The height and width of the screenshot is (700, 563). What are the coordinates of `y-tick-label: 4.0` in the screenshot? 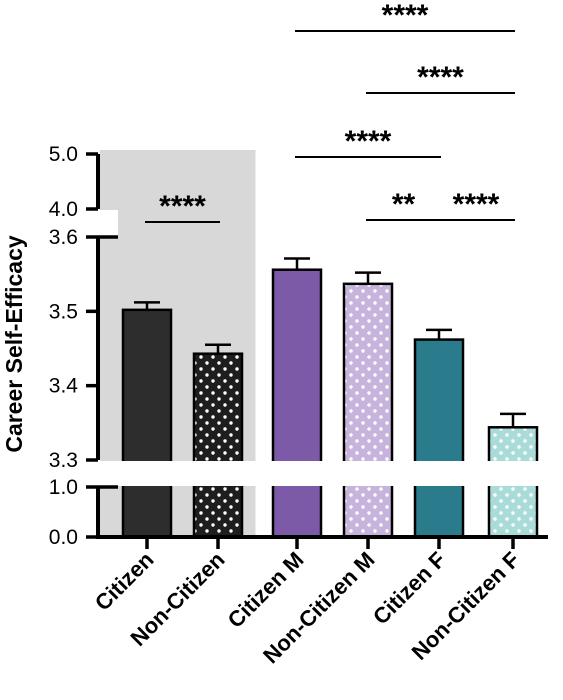 It's located at (63, 209).